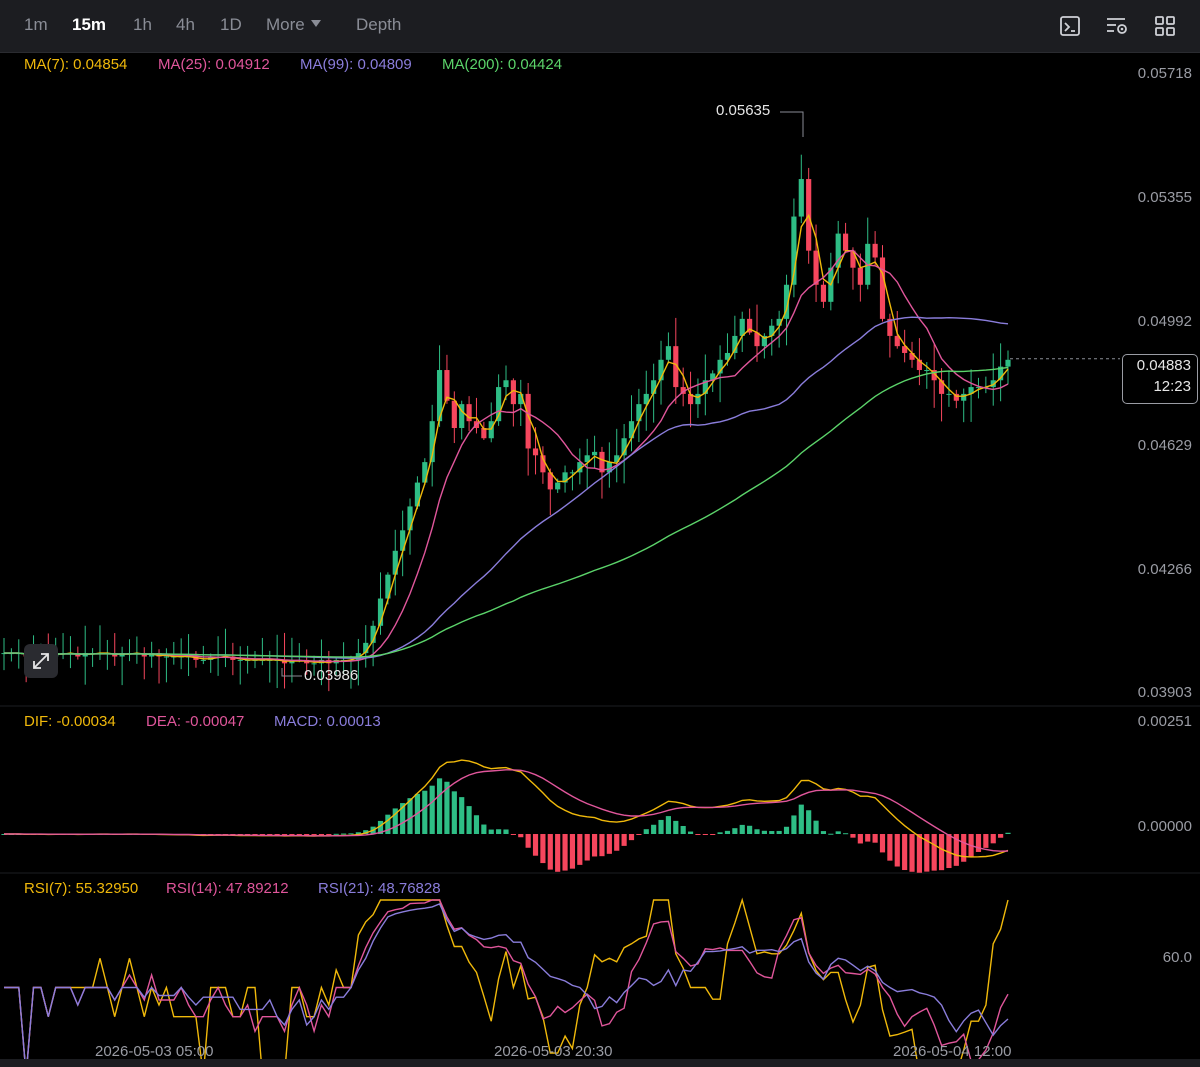  Describe the element at coordinates (379, 24) in the screenshot. I see `tab-depth: Depth` at that location.